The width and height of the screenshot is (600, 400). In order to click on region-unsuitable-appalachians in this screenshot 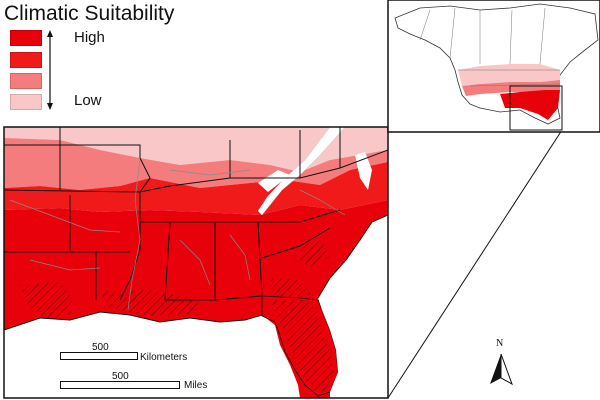, I will do `click(301, 171)`.